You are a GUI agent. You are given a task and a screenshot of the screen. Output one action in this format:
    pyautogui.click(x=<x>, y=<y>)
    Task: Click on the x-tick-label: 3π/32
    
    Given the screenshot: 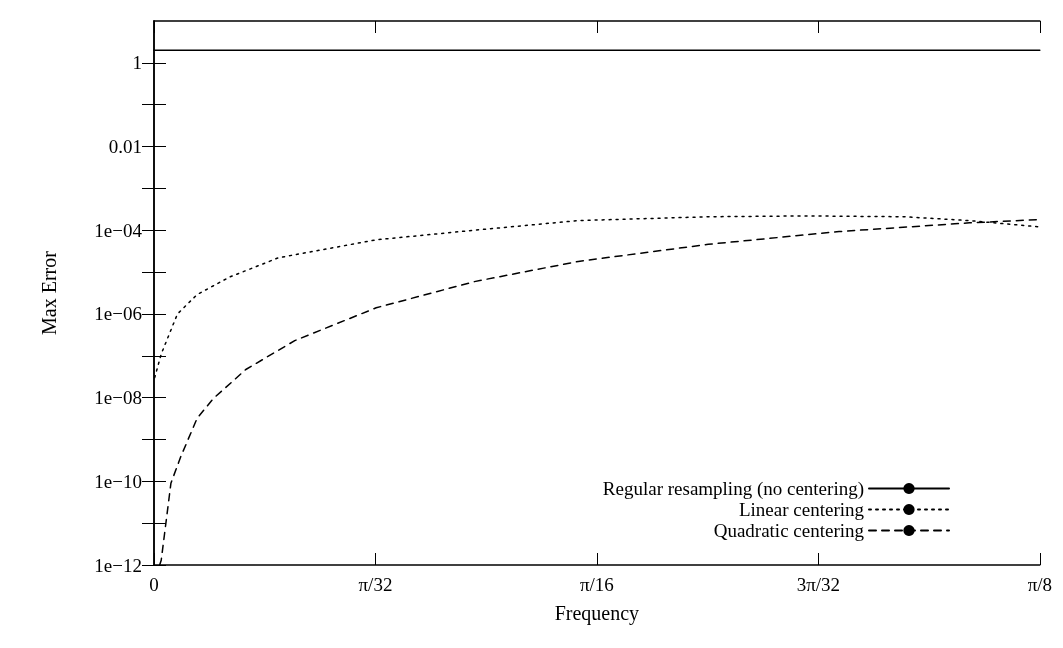 What is the action you would take?
    pyautogui.click(x=818, y=584)
    